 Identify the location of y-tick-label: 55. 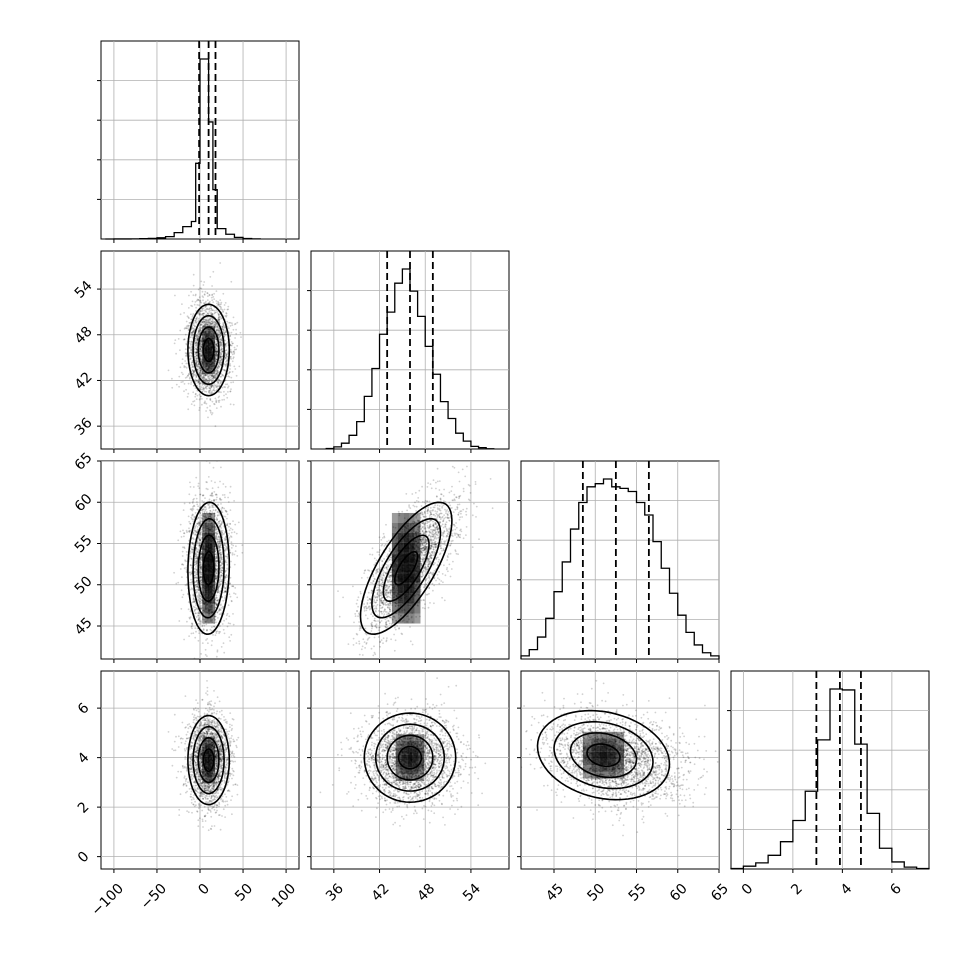
(84, 544).